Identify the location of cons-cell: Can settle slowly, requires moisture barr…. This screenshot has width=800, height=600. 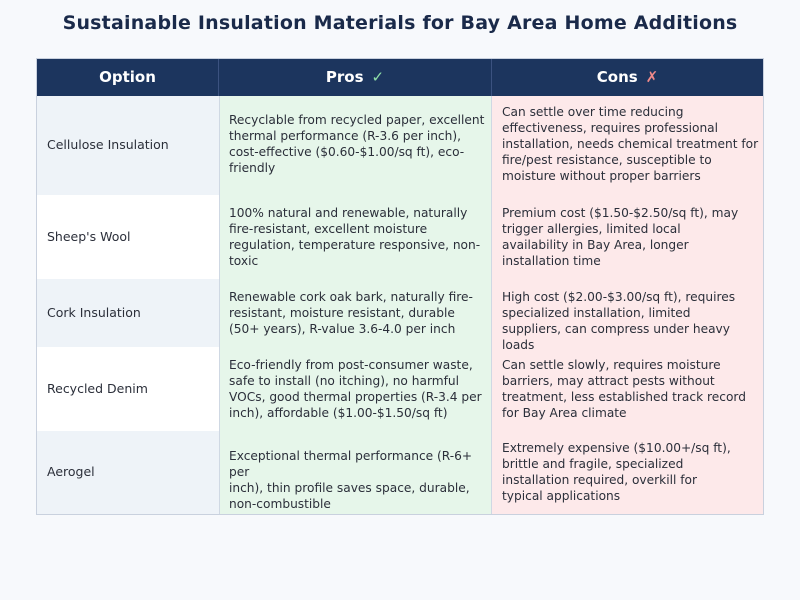
(624, 389).